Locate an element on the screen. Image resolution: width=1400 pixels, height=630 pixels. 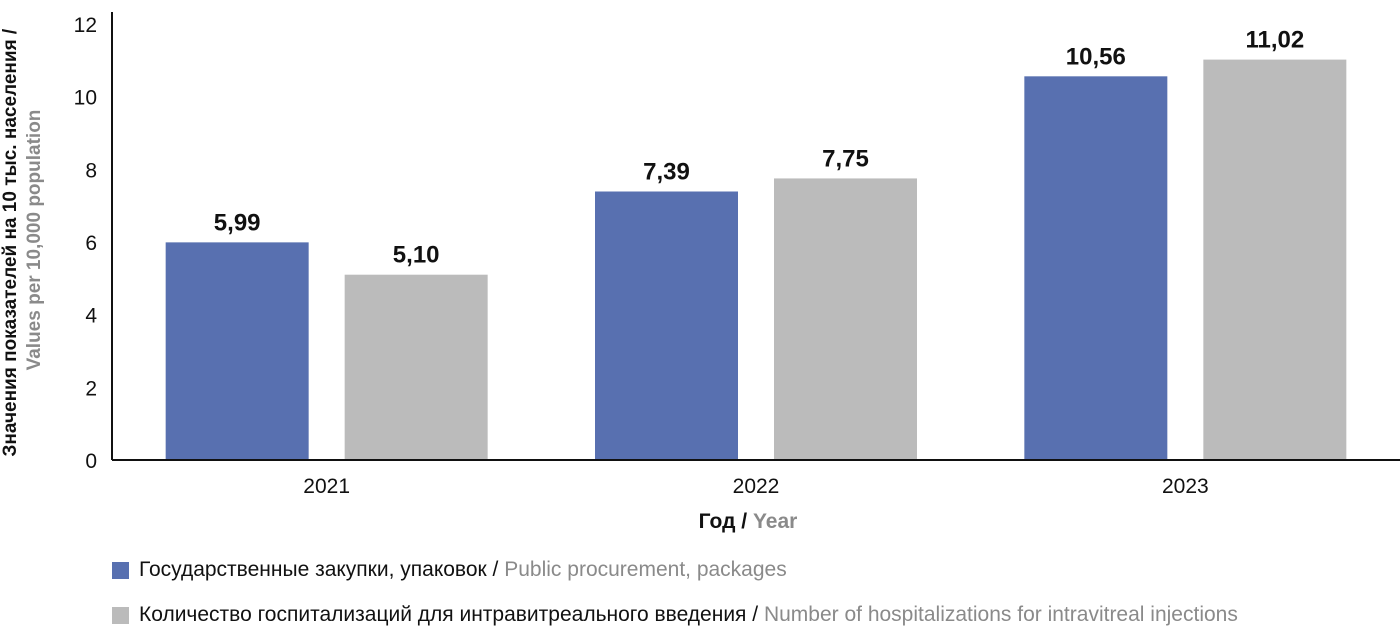
y-tick-label: 0 is located at coordinates (91, 461).